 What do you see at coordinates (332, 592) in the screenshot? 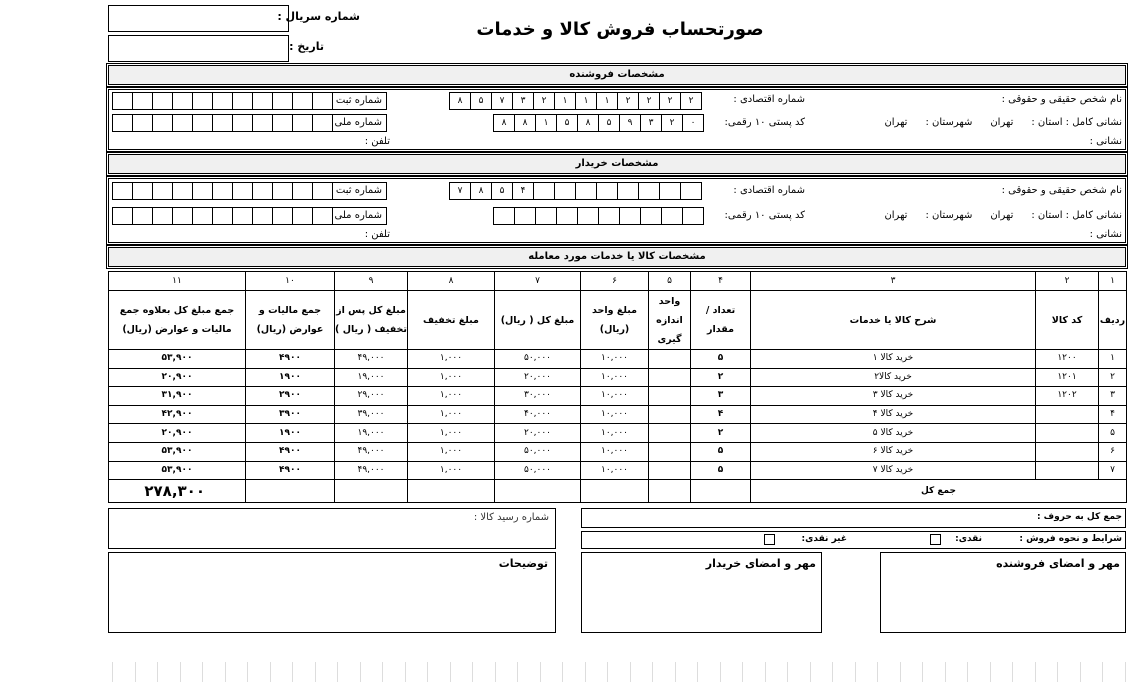
I see `notes-box` at bounding box center [332, 592].